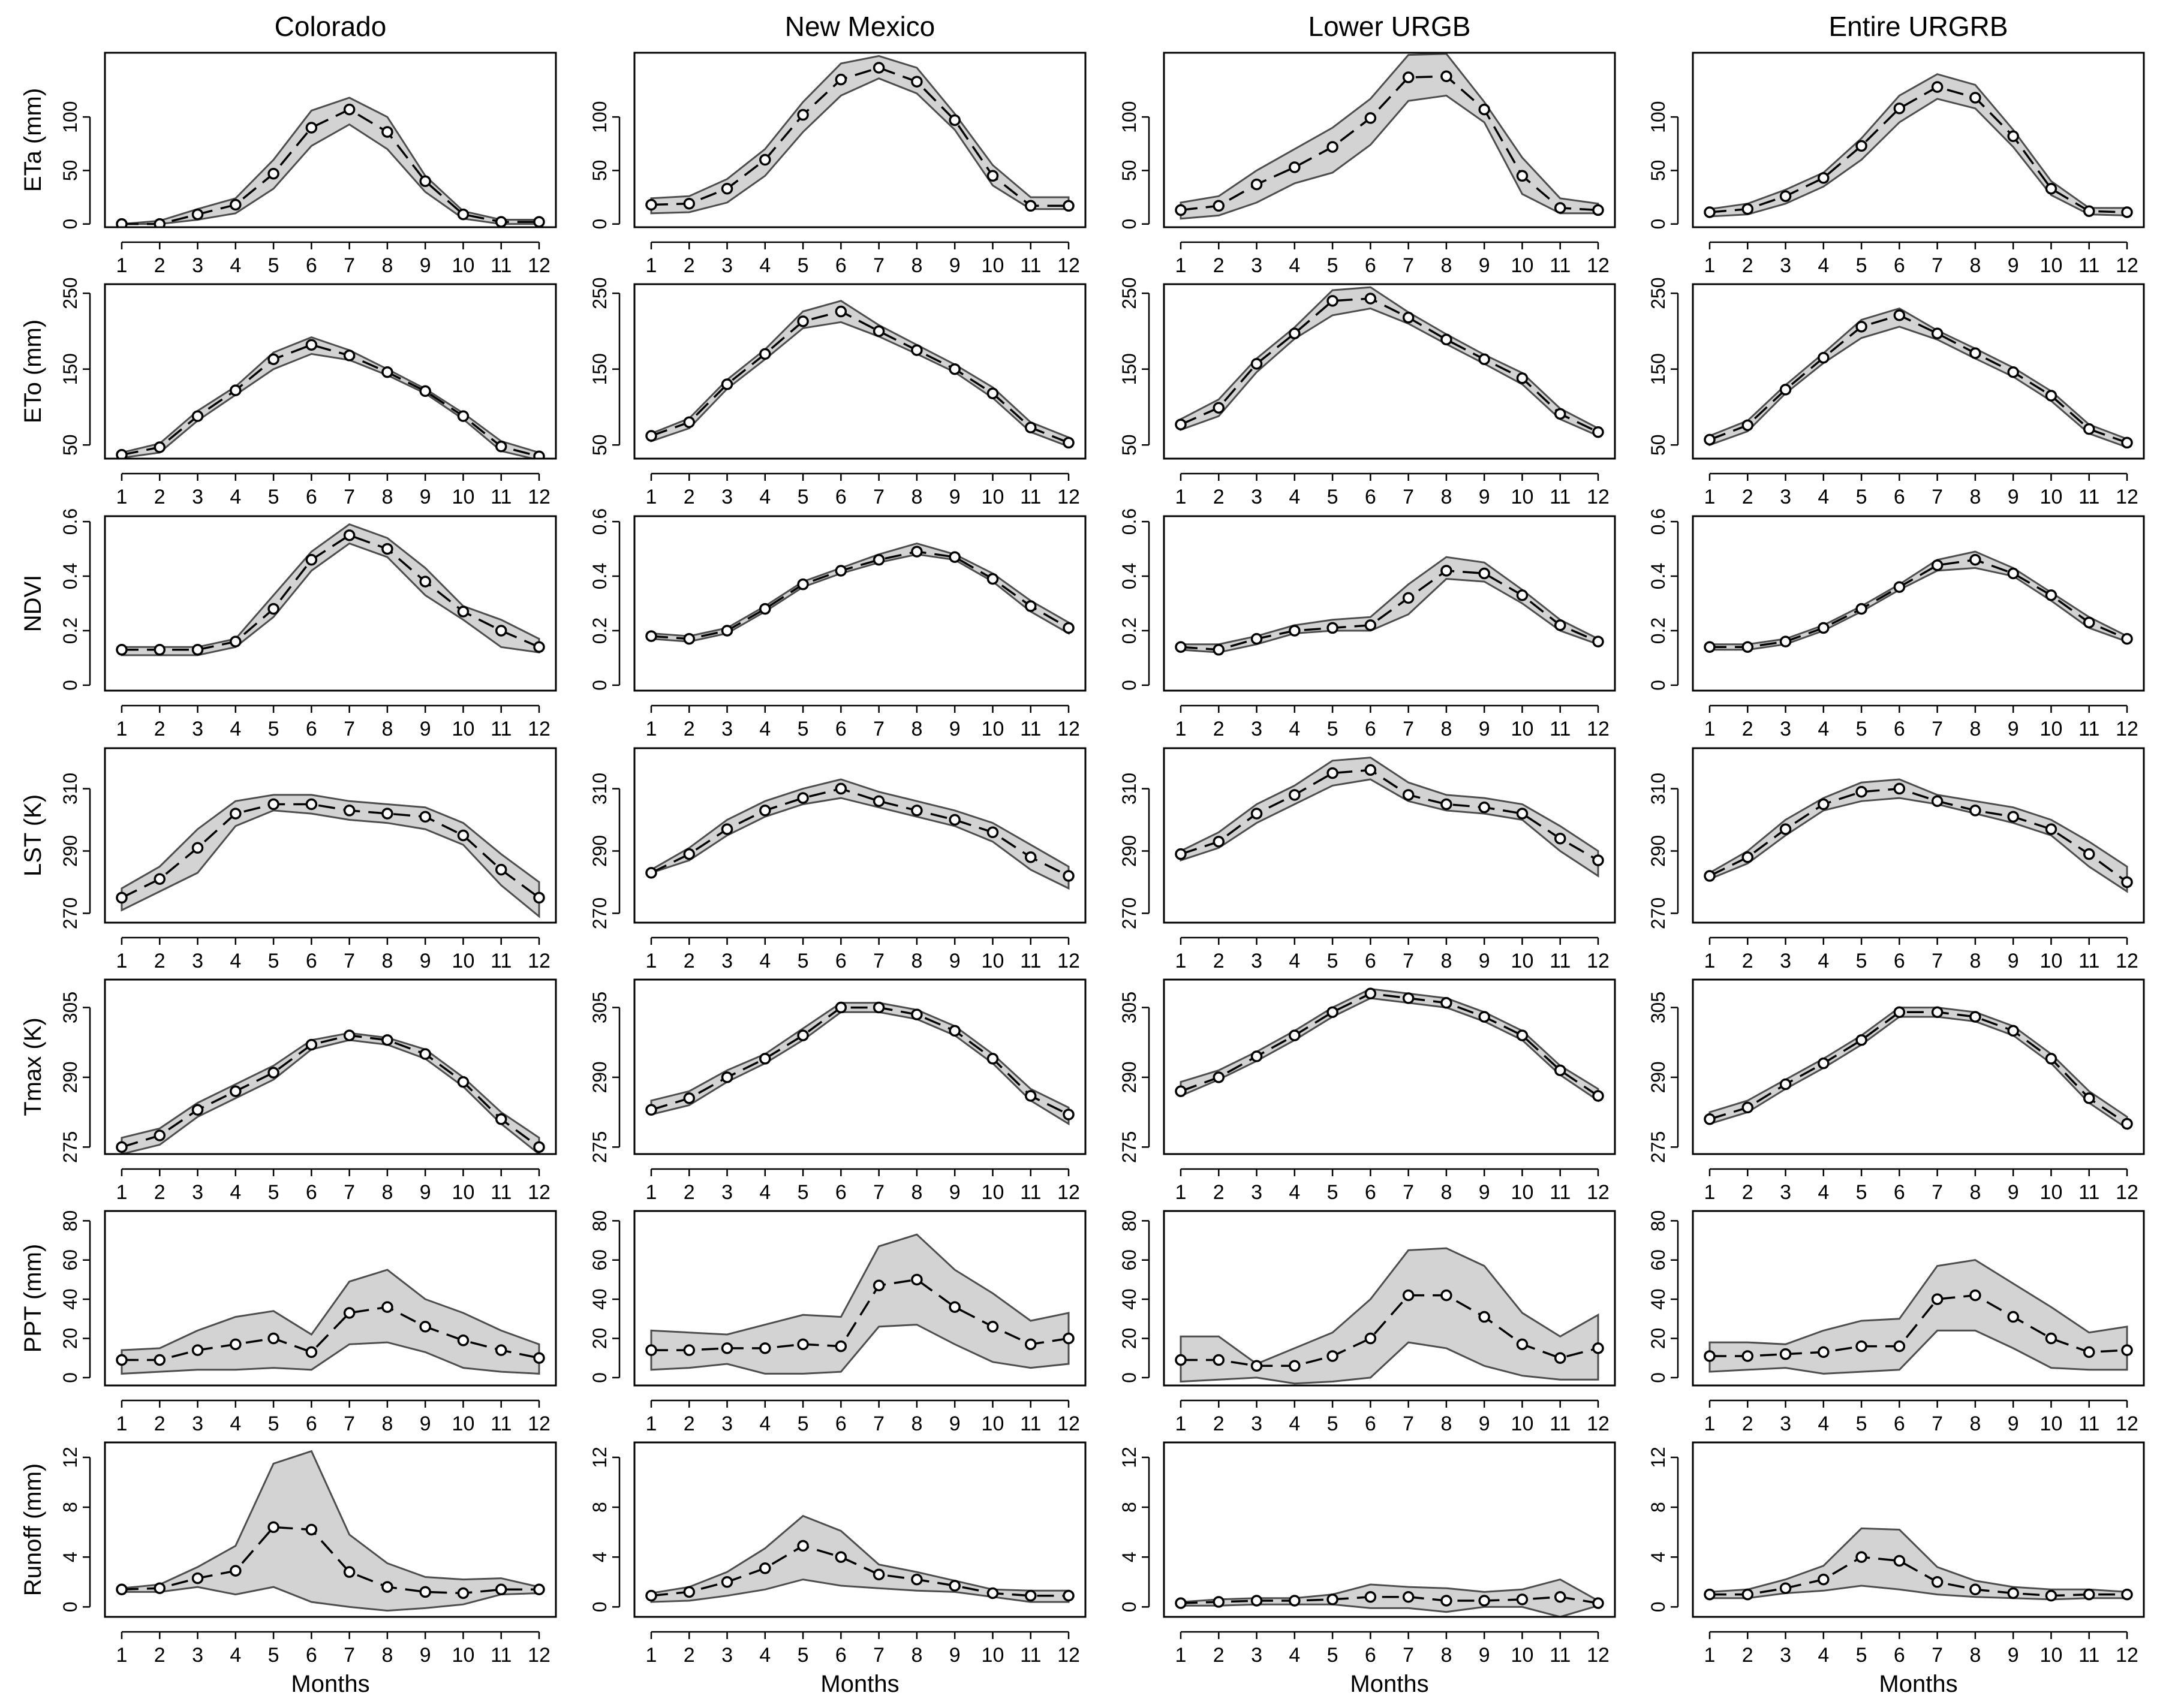  What do you see at coordinates (1129, 1299) in the screenshot?
I see `y-tick-label: 40` at bounding box center [1129, 1299].